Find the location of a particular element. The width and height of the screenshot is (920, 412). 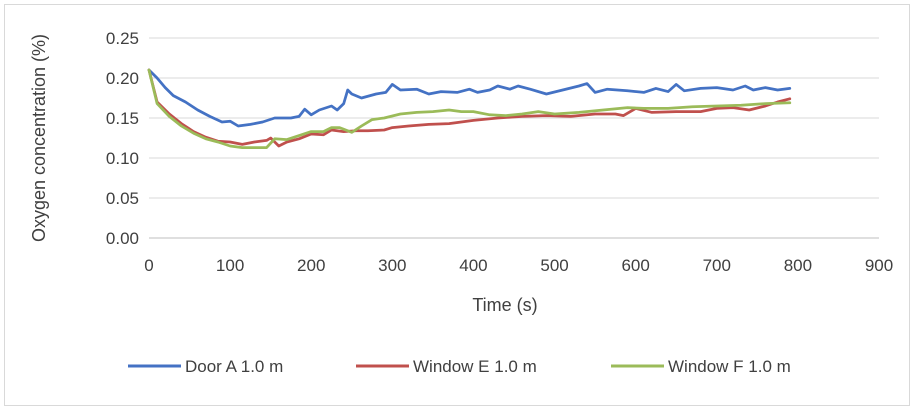

y-tick-label: 0.15 is located at coordinates (122, 118).